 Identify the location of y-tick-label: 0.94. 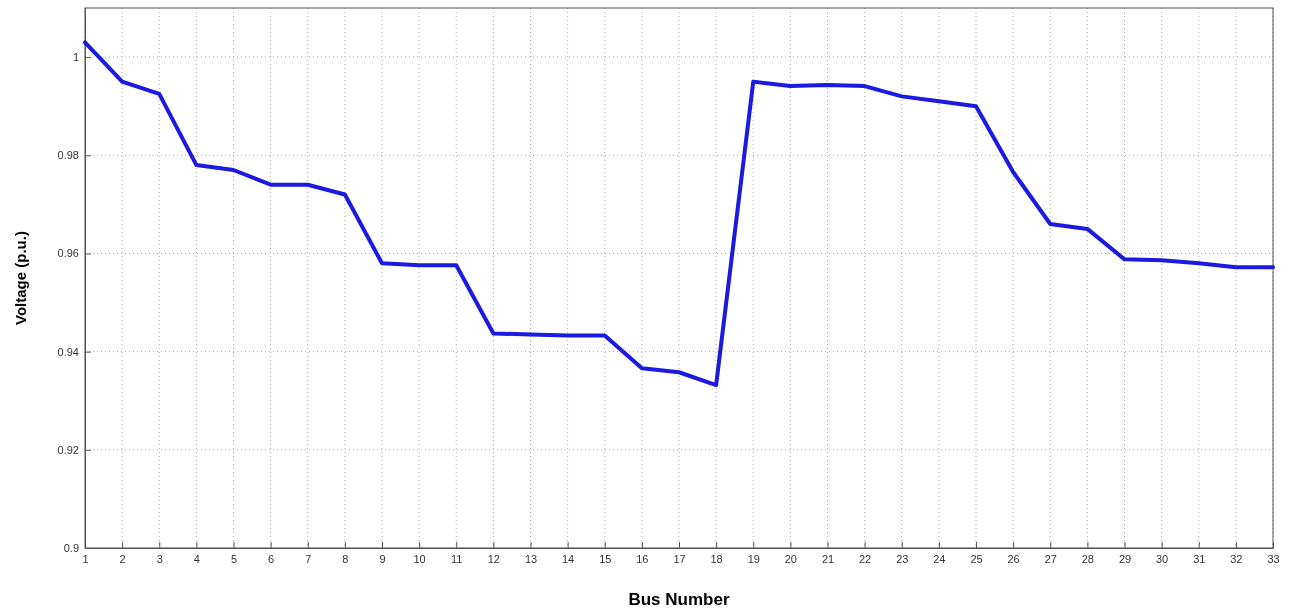
(68, 351).